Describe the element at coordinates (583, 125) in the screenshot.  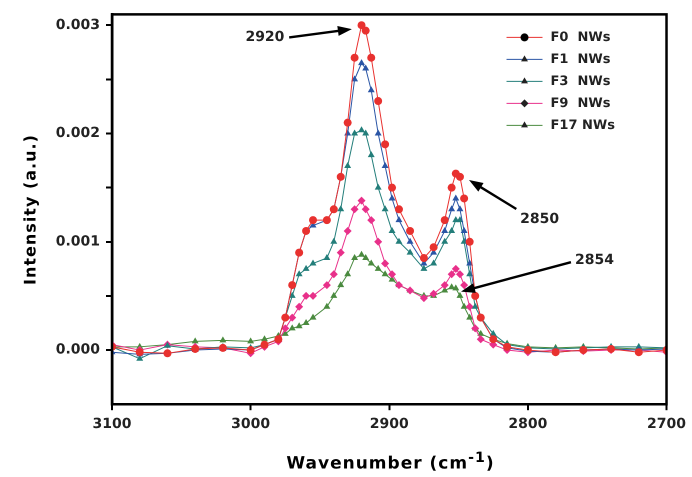
I see `legend-label: F17 NWs` at that location.